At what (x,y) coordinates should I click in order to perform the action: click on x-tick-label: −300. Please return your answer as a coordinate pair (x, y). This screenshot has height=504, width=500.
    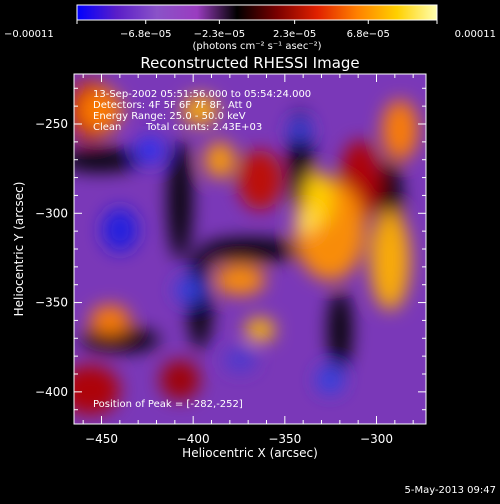
    Looking at the image, I should click on (376, 439).